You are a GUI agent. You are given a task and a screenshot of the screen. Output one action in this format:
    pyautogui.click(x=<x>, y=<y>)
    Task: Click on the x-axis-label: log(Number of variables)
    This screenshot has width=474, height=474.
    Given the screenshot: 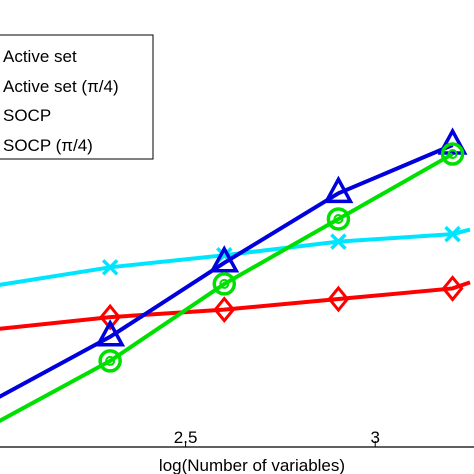 What is the action you would take?
    pyautogui.click(x=252, y=465)
    